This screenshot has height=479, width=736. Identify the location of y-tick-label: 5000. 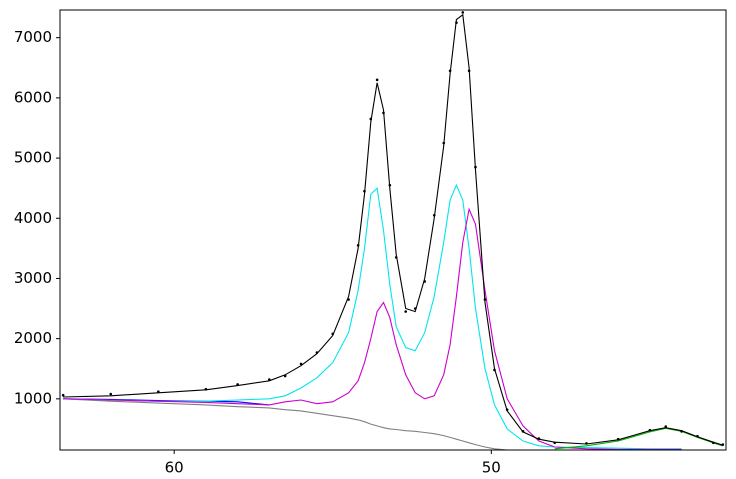
(33, 158).